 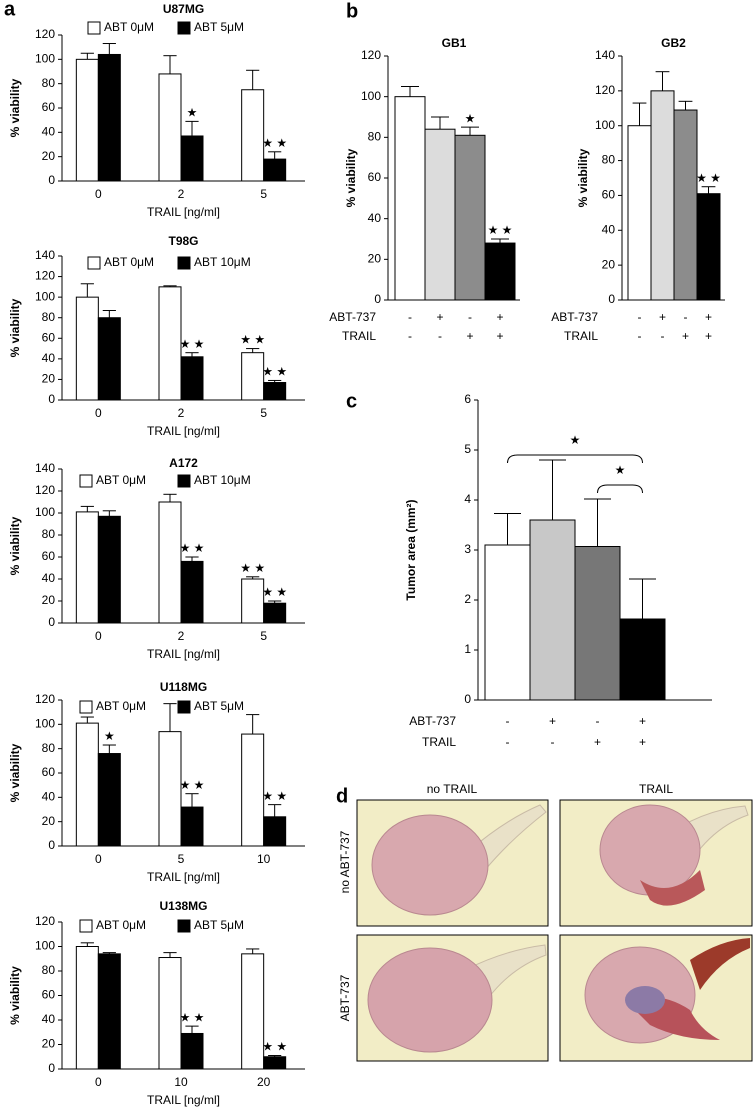 What do you see at coordinates (574, 317) in the screenshot?
I see `row-label: ABT-737` at bounding box center [574, 317].